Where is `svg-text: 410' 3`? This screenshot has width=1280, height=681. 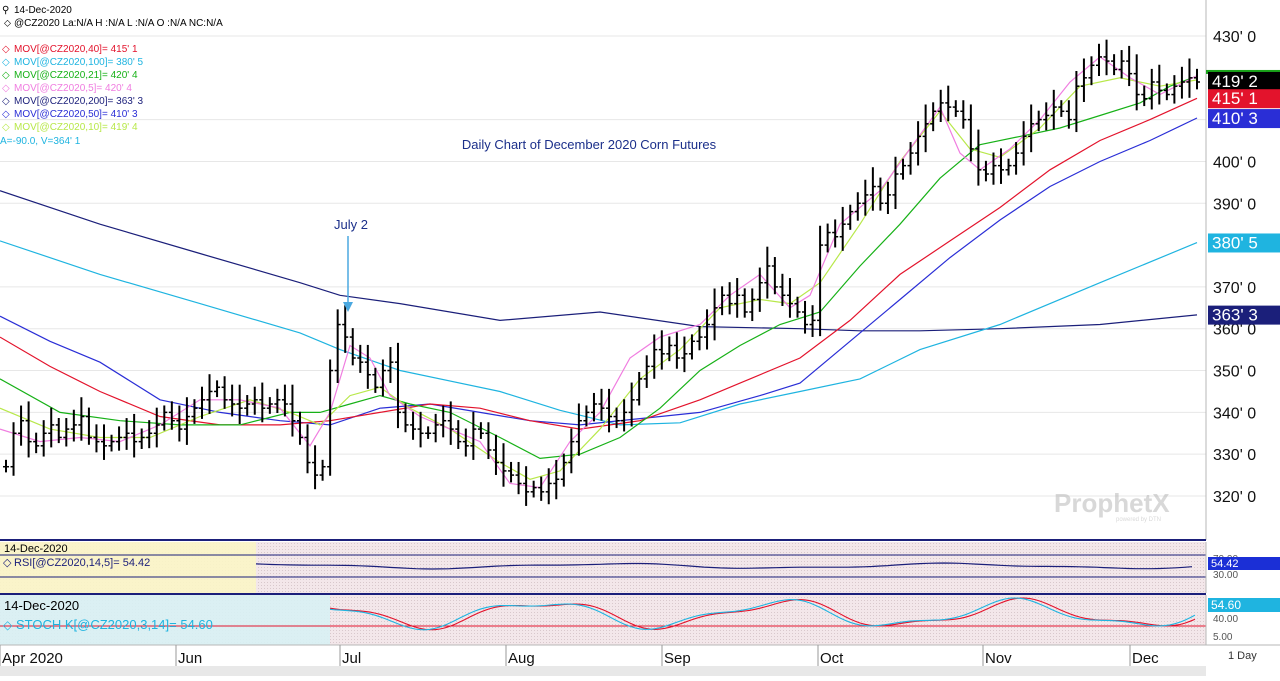 svg-text: 410' 3 is located at coordinates (1235, 118).